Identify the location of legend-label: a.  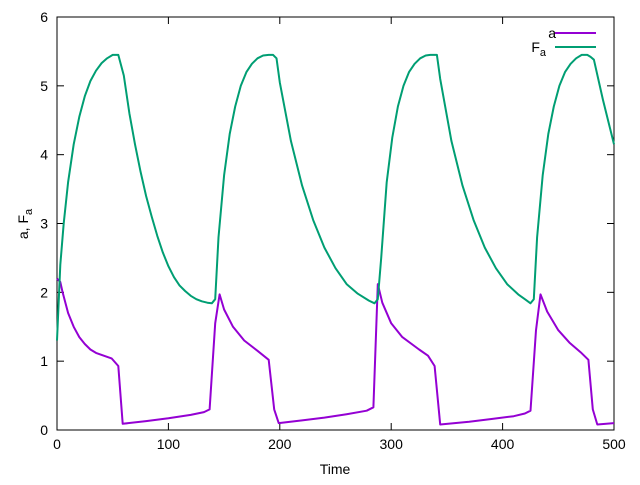
(552, 33).